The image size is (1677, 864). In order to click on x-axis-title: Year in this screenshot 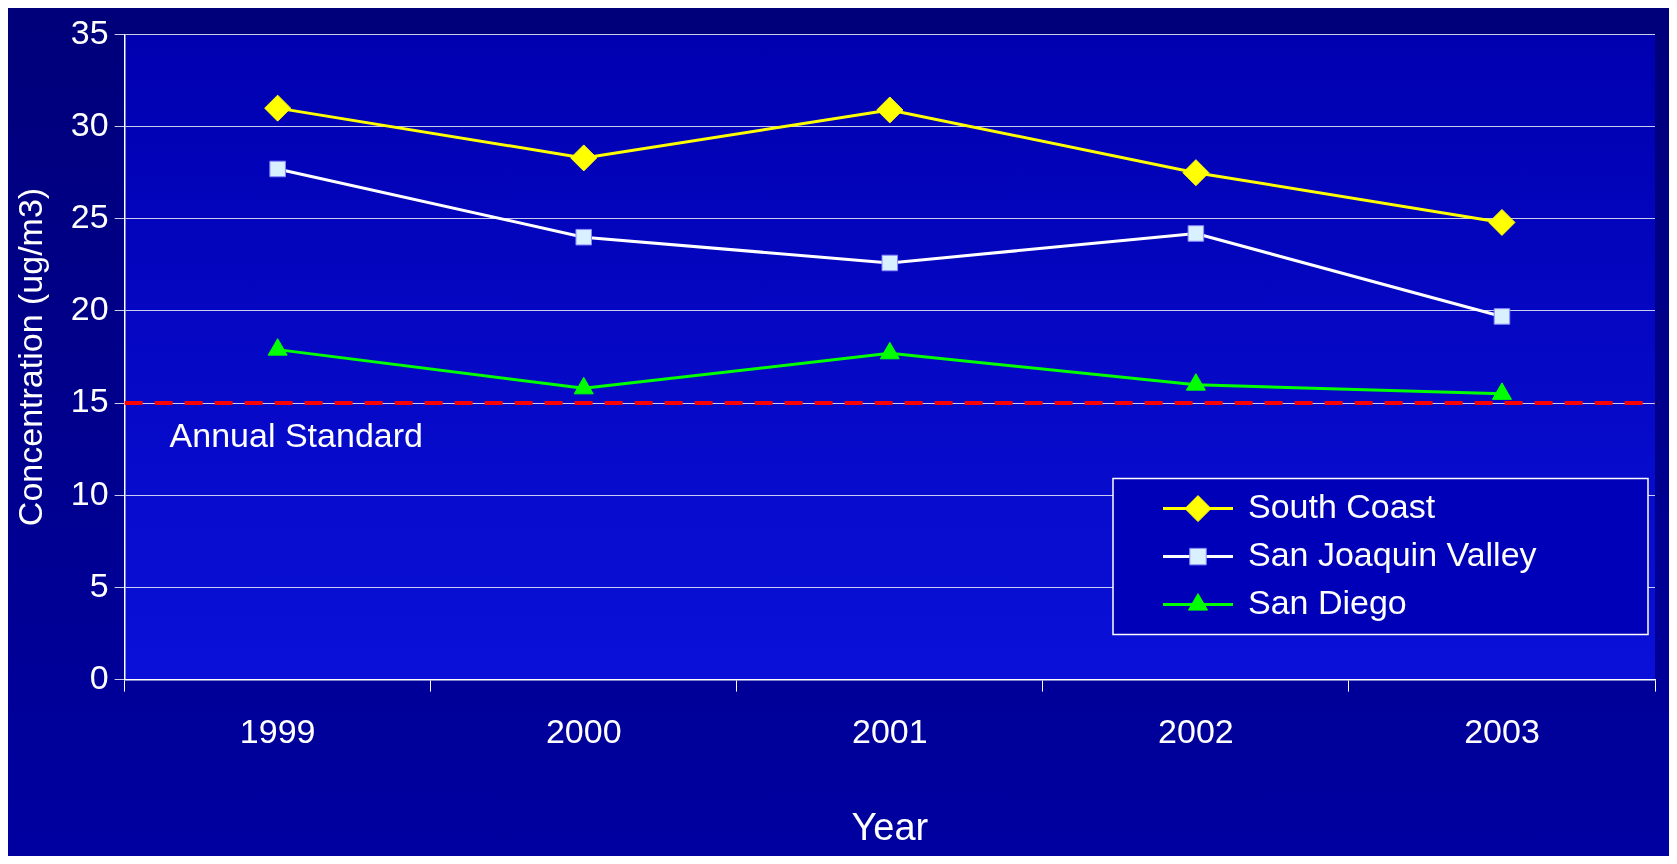, I will do `click(890, 826)`.